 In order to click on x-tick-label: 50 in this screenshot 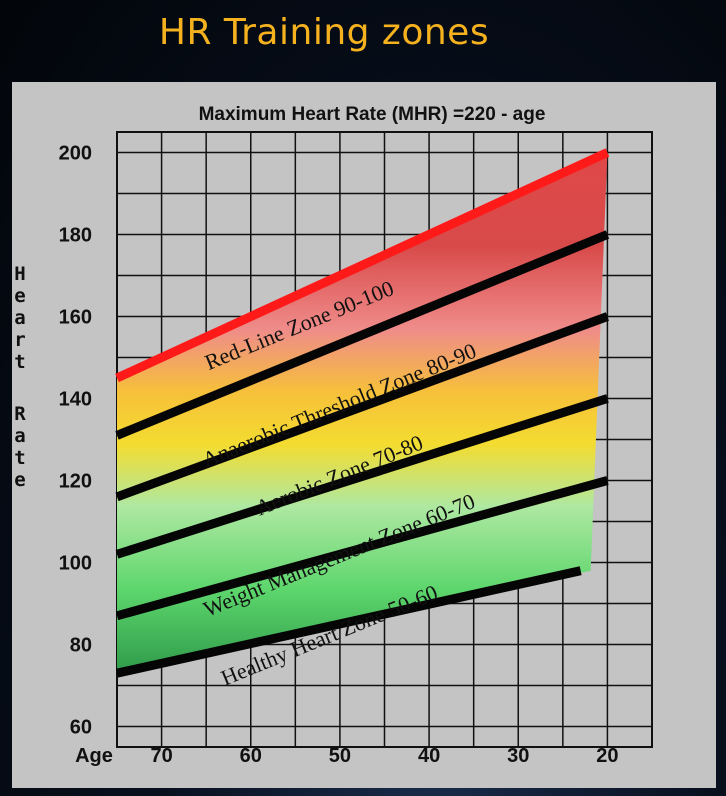, I will do `click(340, 756)`.